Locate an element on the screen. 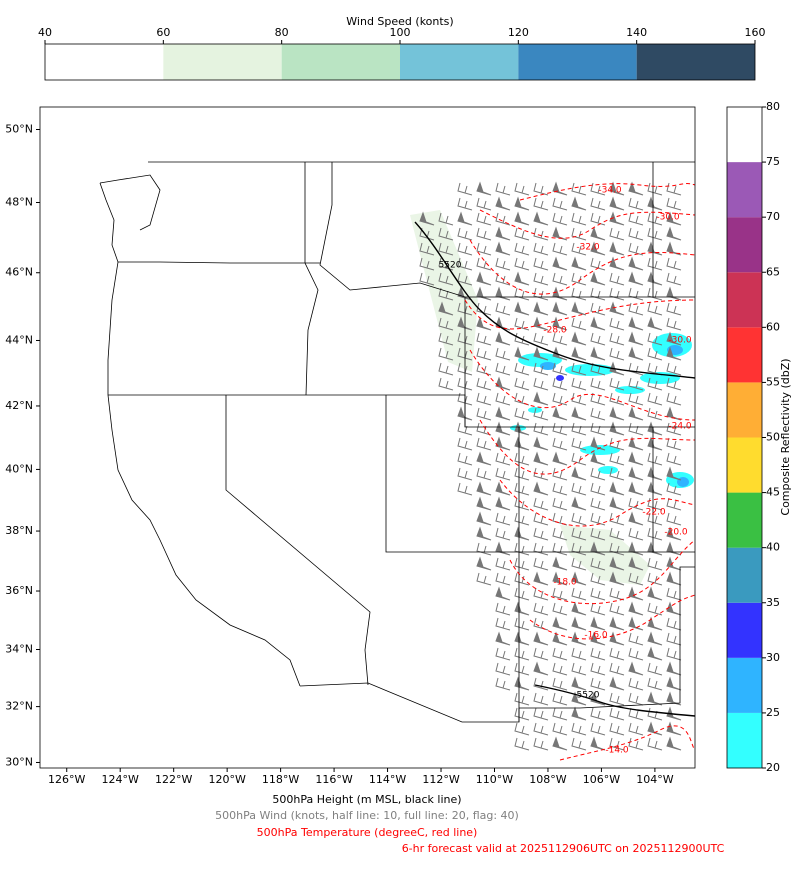  colorbar-bin is located at coordinates (744, 630).